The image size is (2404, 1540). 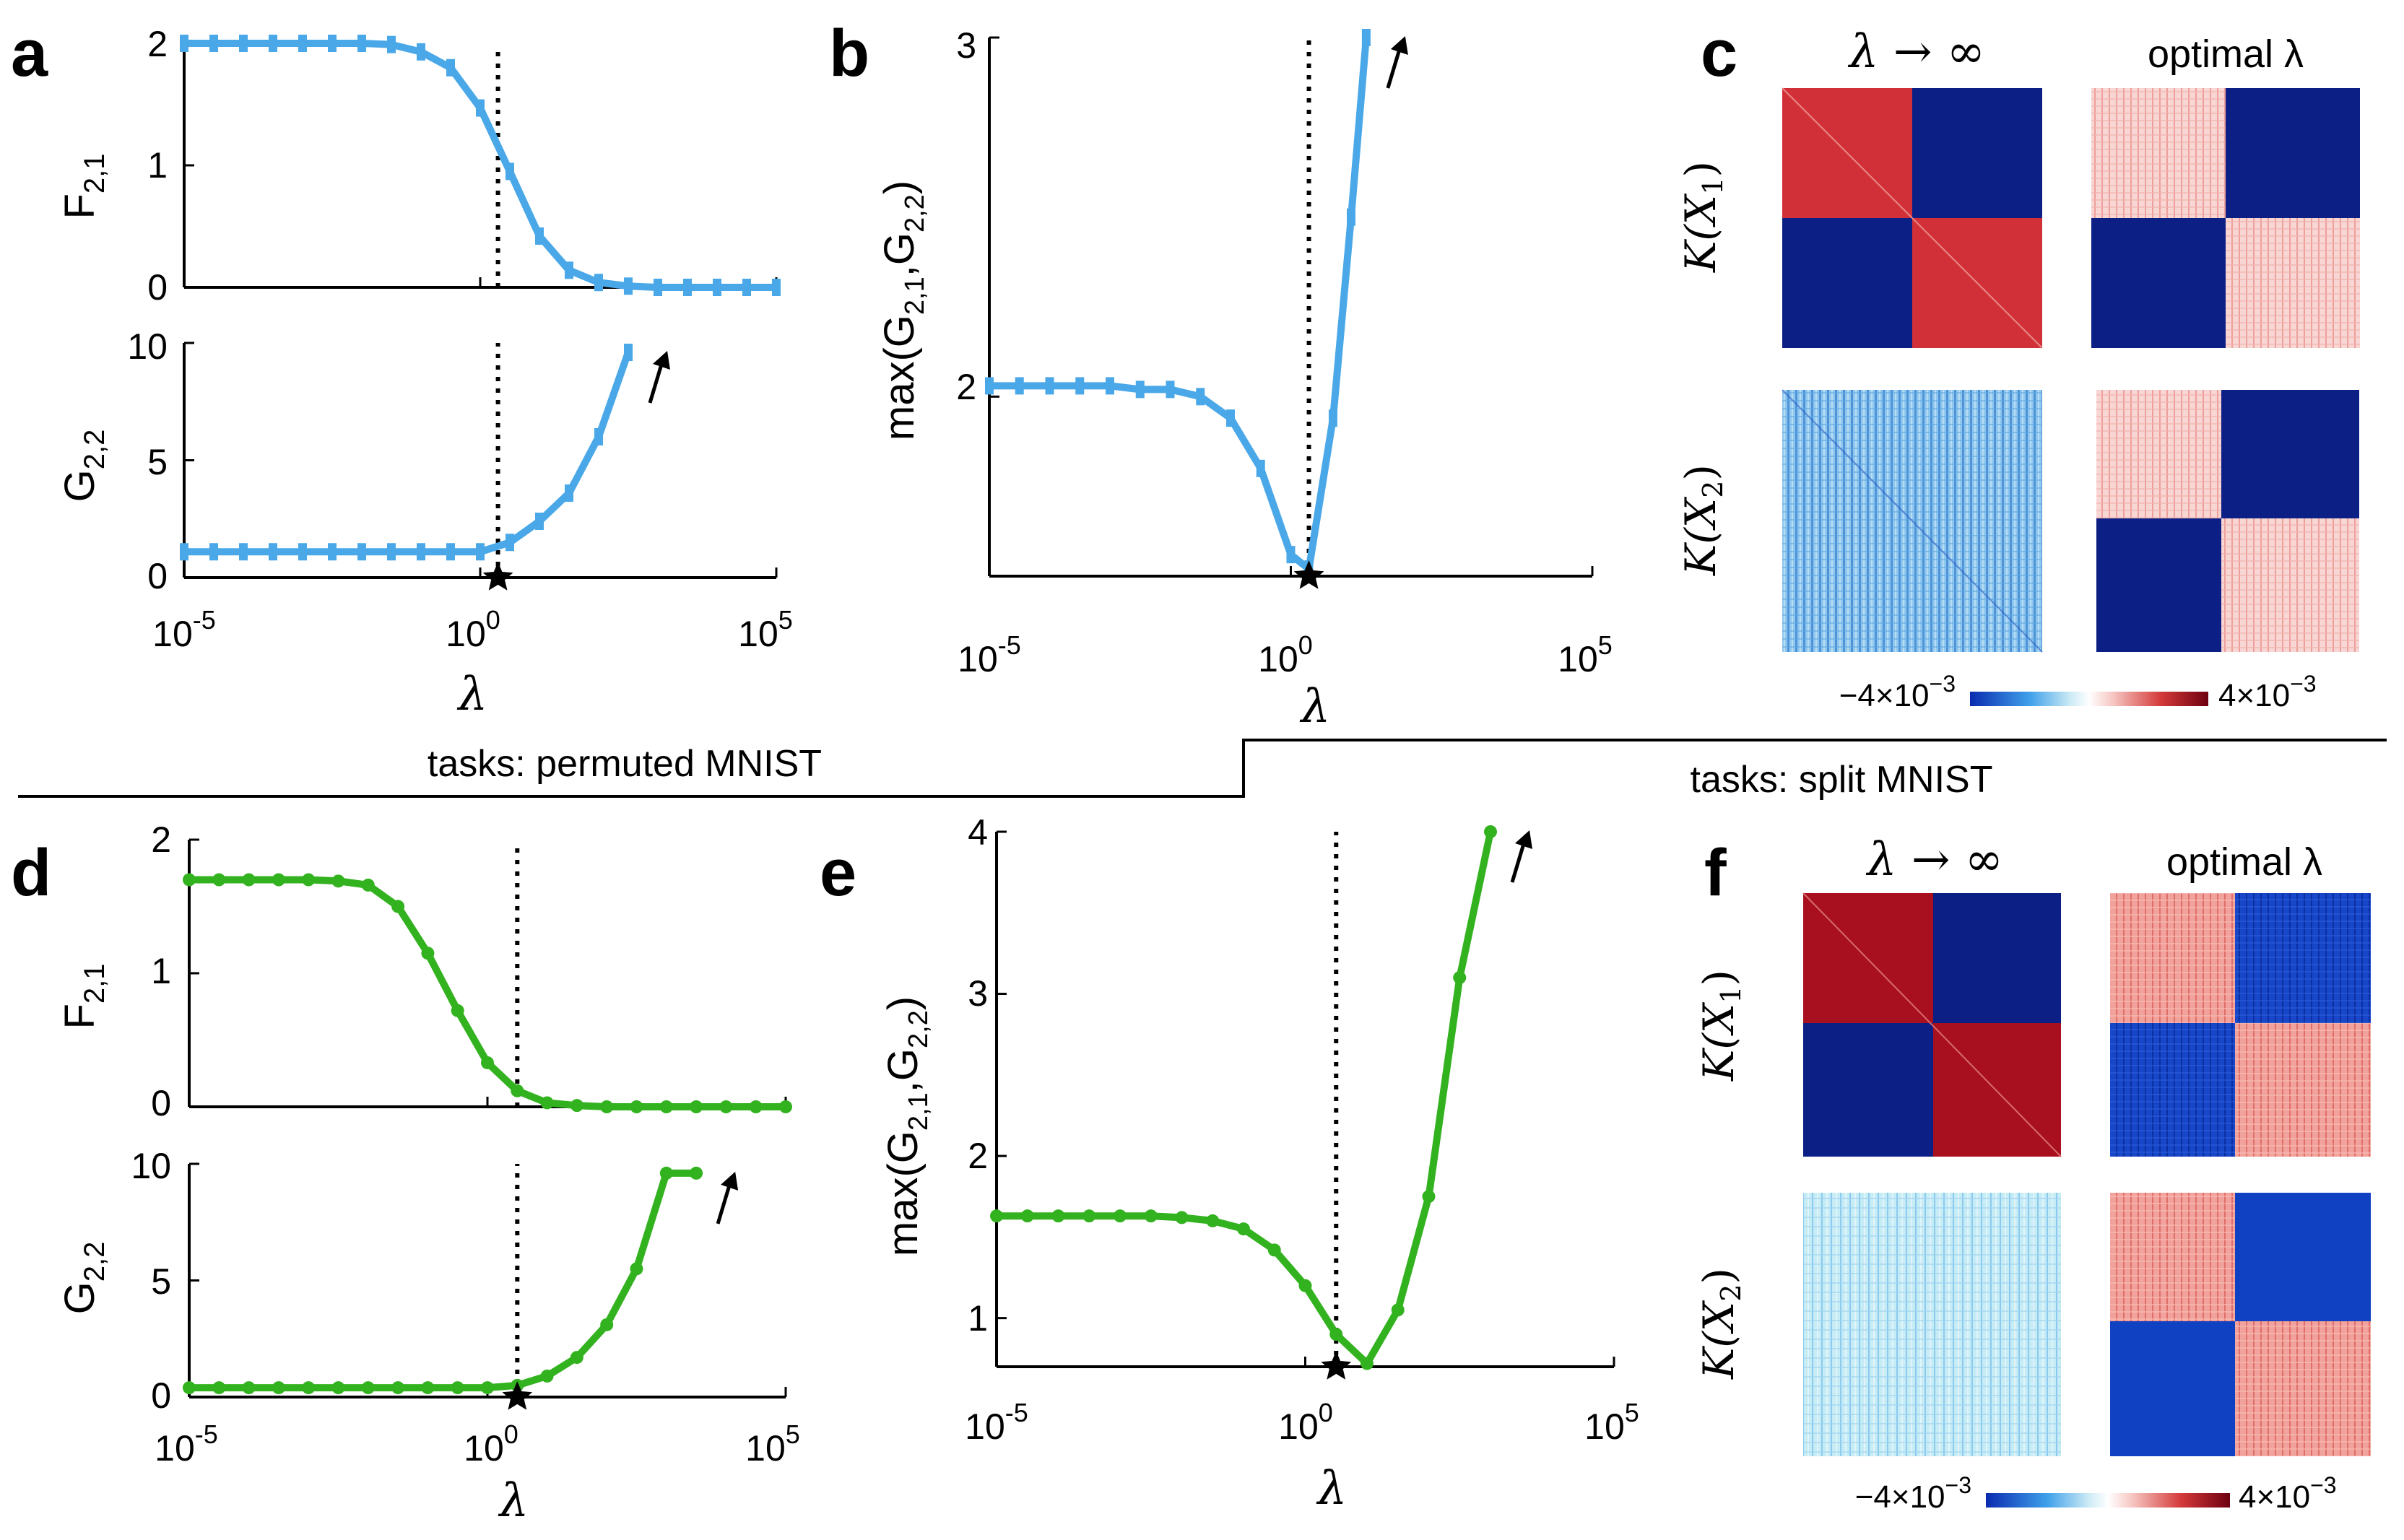 What do you see at coordinates (498, 576) in the screenshot?
I see `optimum-star-a_bottom` at bounding box center [498, 576].